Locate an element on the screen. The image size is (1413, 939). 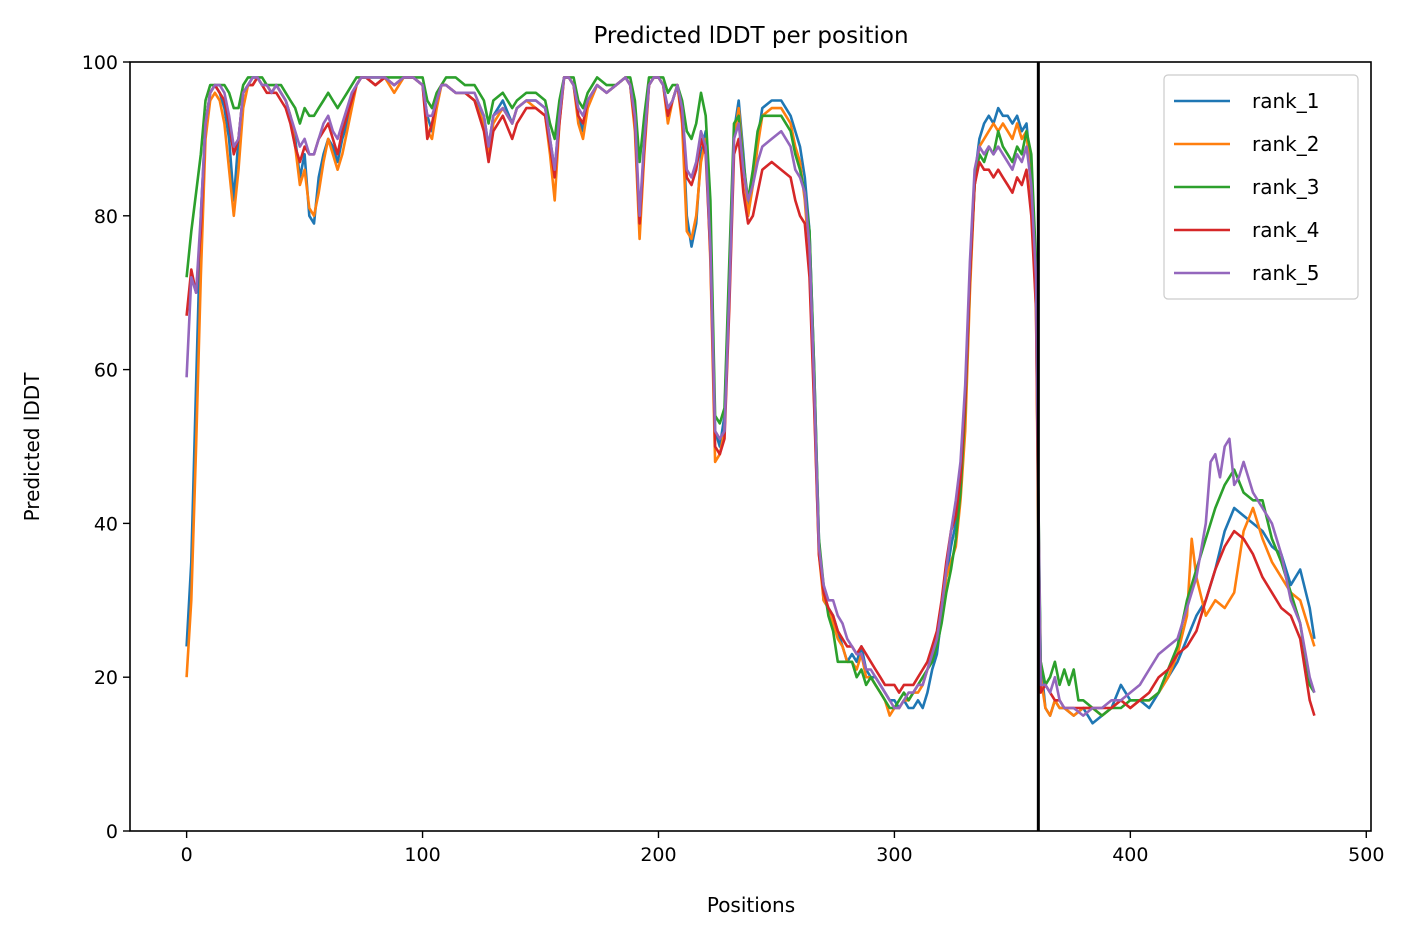
x-tick-label: 500 is located at coordinates (1366, 855).